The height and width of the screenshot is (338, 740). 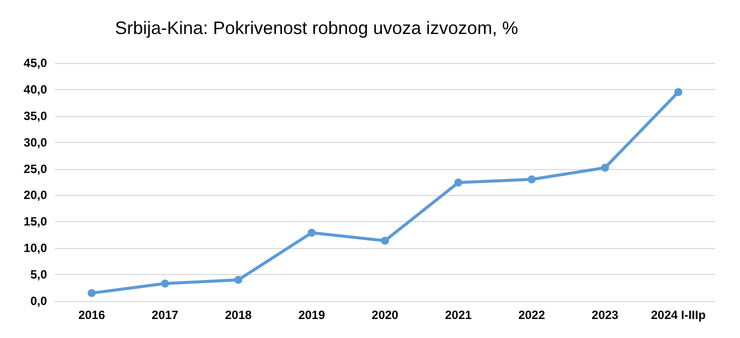 I want to click on chart-title: Srbija-Kina: Pokrivenost robnog uvoza izvozom, %, so click(x=316, y=28).